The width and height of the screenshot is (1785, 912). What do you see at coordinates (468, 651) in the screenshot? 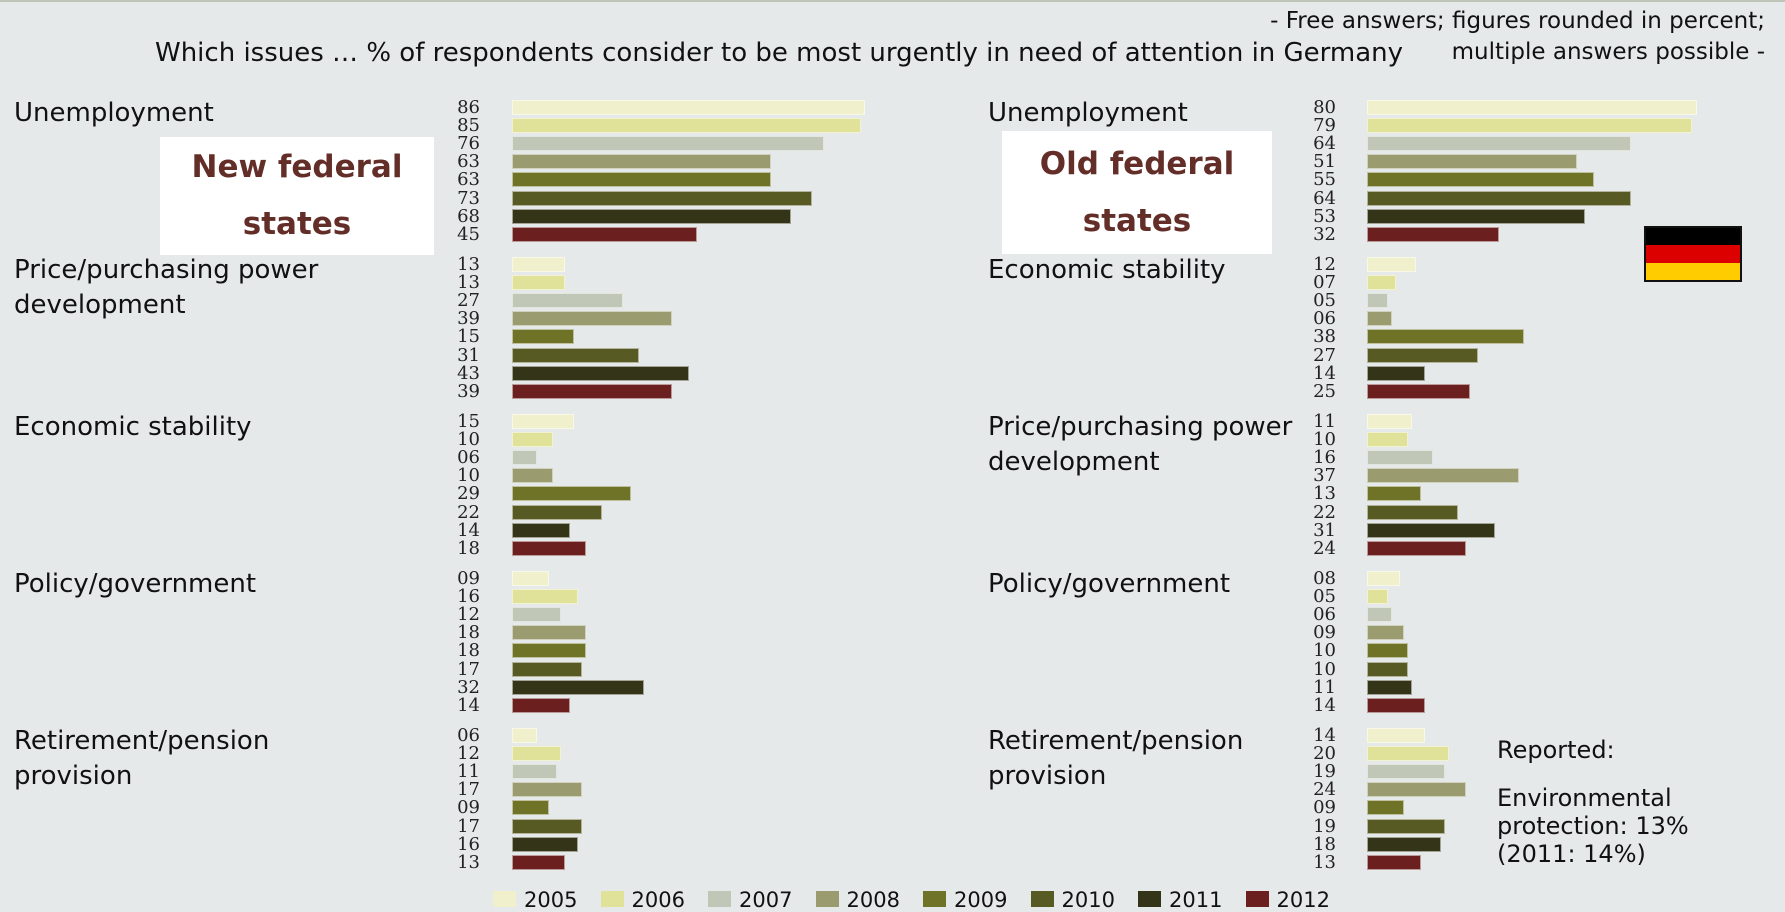
I see `bar-value-label: 18` at bounding box center [468, 651].